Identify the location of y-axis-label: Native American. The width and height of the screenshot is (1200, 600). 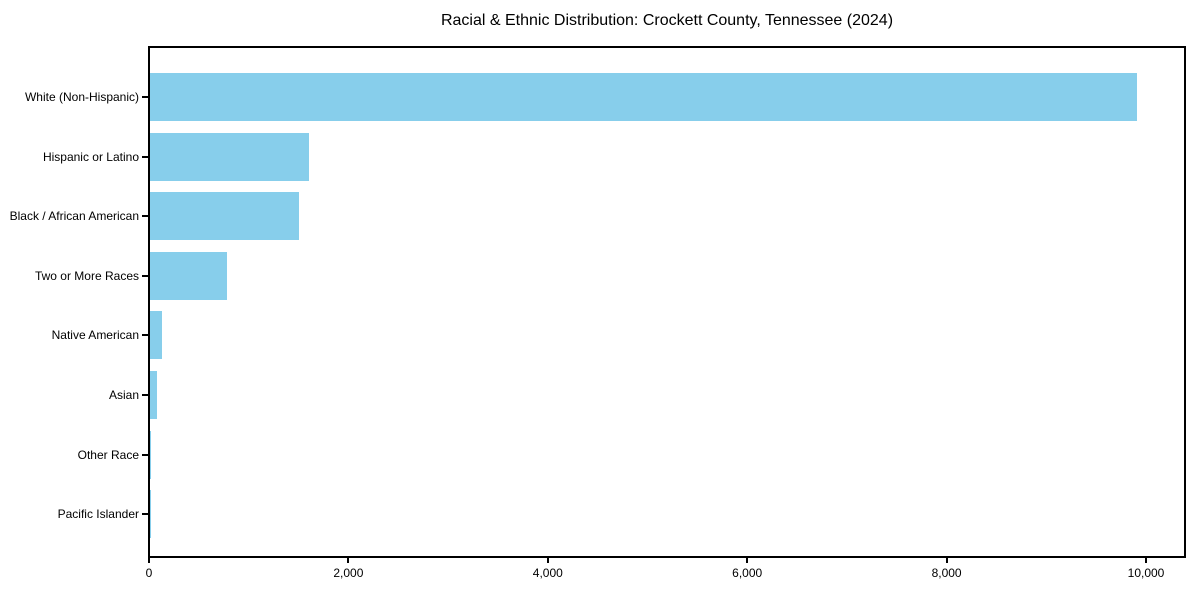
(95, 335).